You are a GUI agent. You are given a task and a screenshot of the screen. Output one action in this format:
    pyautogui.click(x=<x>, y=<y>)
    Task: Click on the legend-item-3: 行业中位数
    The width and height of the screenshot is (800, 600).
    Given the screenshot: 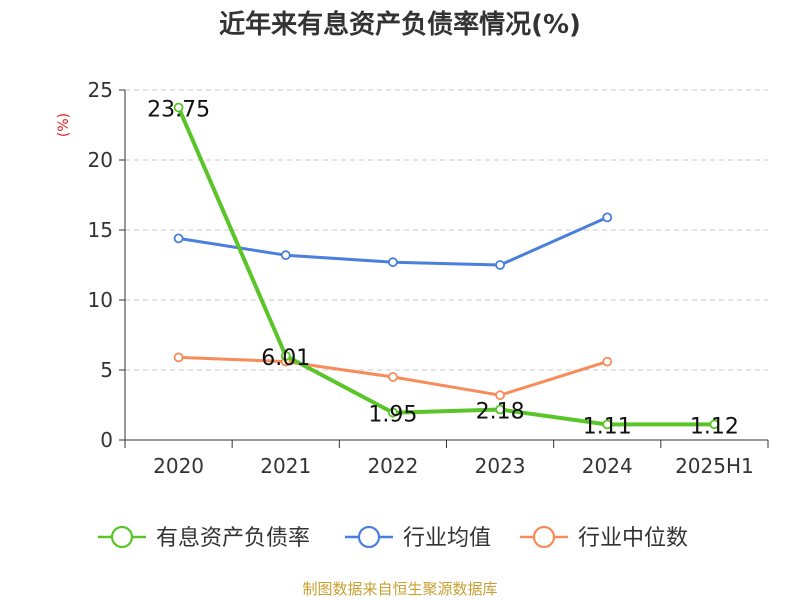 What is the action you would take?
    pyautogui.click(x=604, y=538)
    